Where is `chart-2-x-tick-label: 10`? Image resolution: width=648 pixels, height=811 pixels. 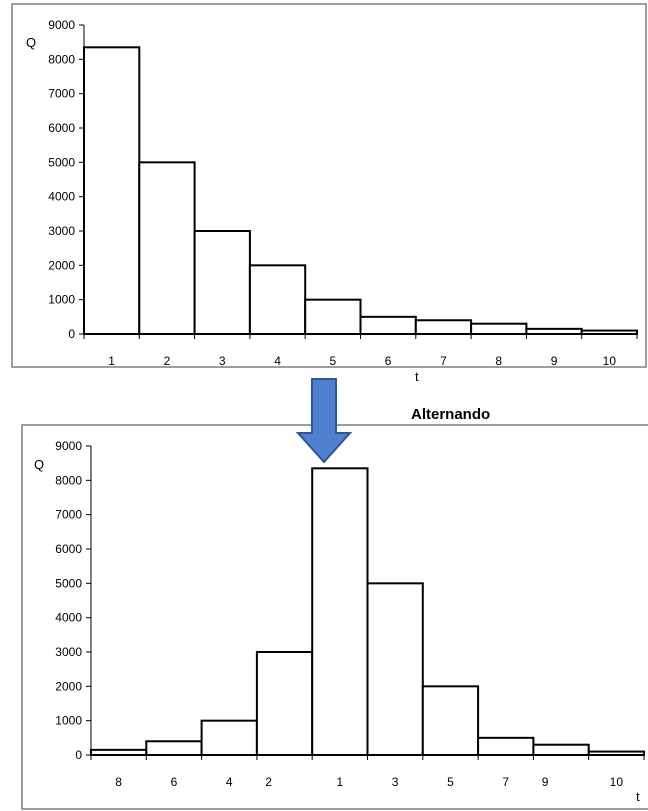 chart-2-x-tick-label: 10 is located at coordinates (617, 782).